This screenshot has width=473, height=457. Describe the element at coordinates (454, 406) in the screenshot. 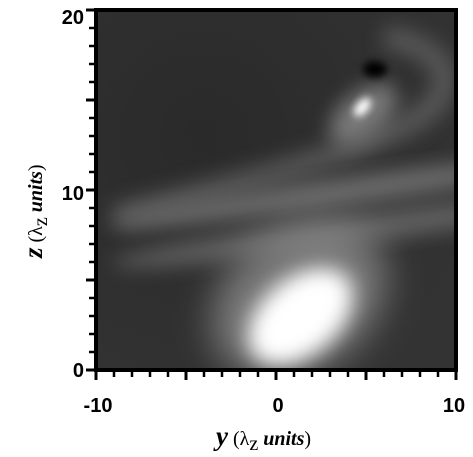

I see `x-tick-label: 10` at that location.